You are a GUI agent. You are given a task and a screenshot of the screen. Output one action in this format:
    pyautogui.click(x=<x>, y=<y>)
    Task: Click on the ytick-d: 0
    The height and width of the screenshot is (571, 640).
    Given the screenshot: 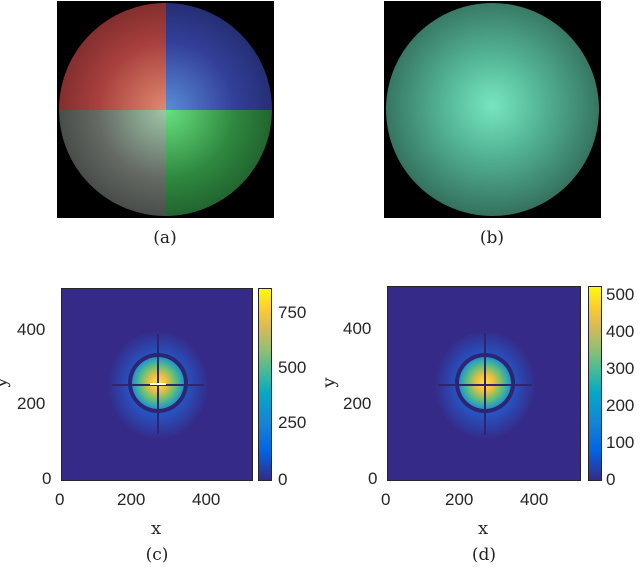 What is the action you would take?
    pyautogui.click(x=373, y=478)
    